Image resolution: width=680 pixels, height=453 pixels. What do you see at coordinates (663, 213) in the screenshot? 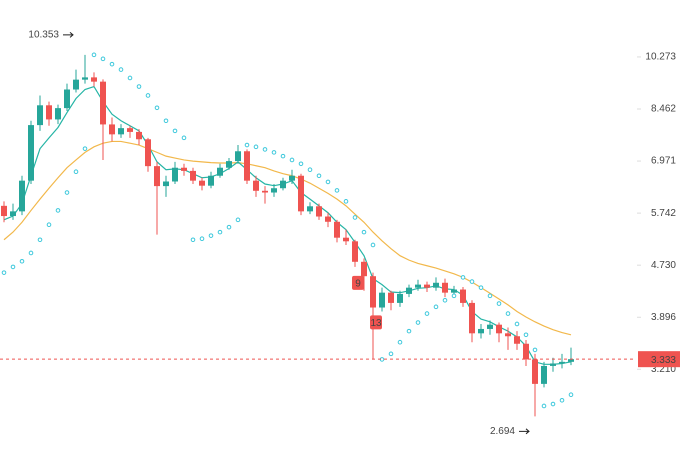
I see `y-tick-label: 5.742` at bounding box center [663, 213].